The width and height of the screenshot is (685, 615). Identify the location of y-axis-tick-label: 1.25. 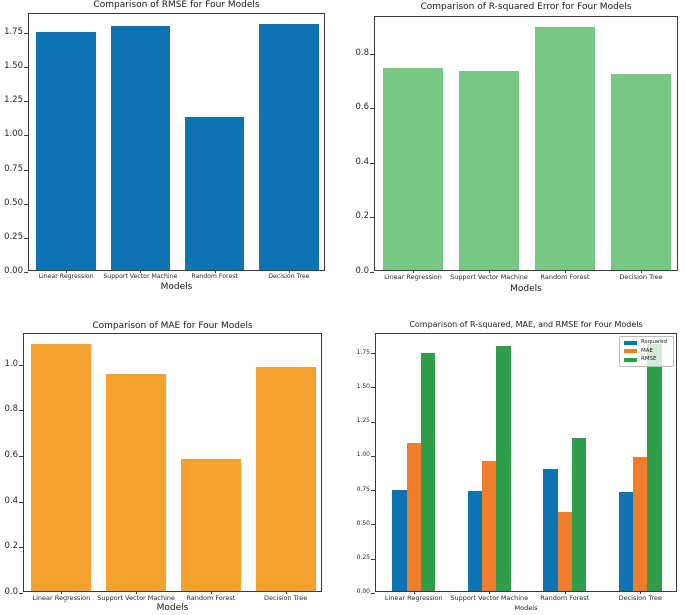
(13, 100).